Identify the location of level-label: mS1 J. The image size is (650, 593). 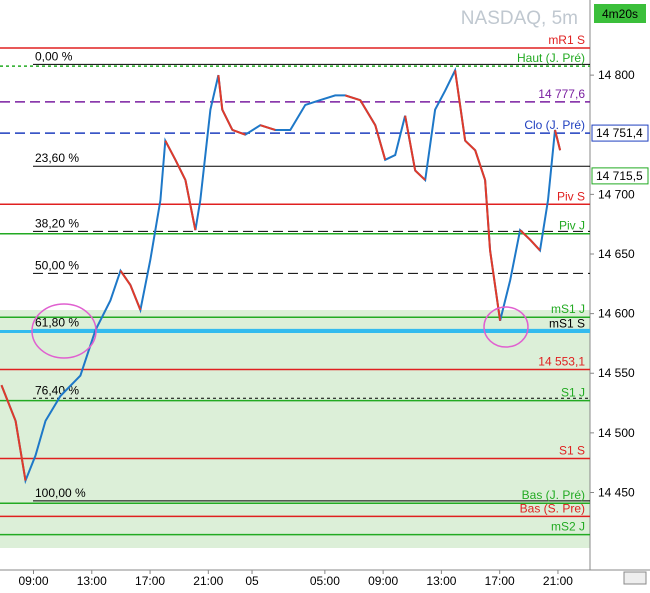
(568, 309).